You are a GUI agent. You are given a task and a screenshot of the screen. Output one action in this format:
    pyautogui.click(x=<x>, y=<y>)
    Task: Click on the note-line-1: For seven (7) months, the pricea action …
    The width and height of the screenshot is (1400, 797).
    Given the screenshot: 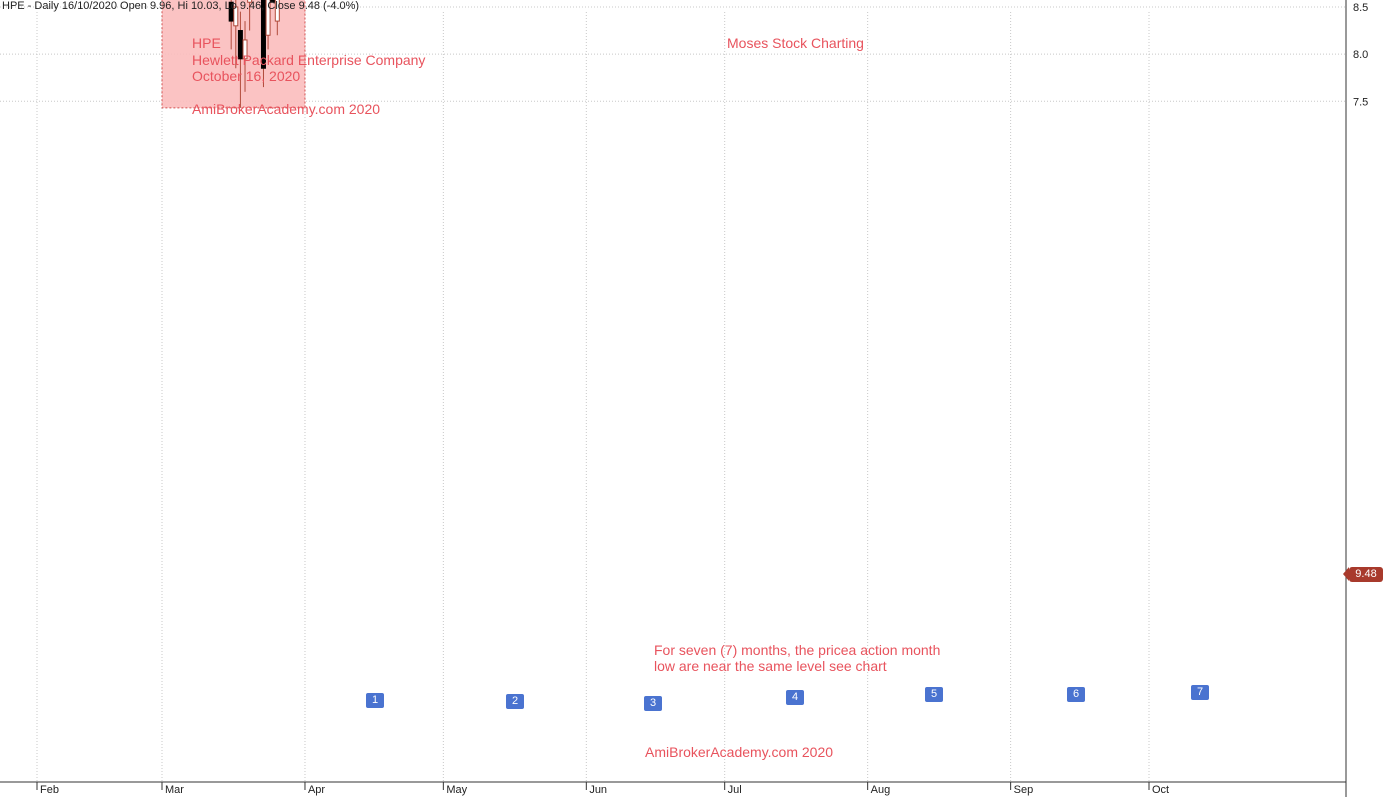 What is the action you would take?
    pyautogui.click(x=797, y=650)
    